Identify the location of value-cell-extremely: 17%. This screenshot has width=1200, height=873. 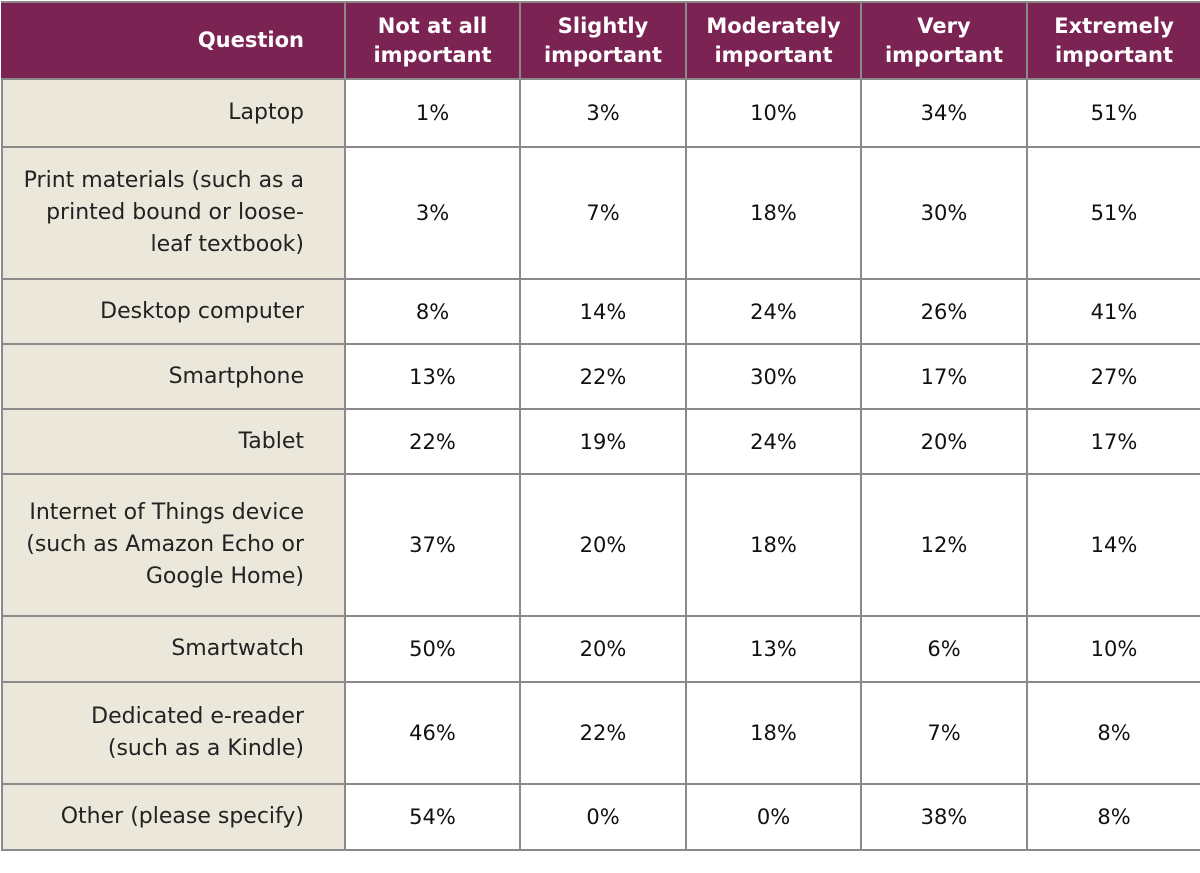
(1113, 441).